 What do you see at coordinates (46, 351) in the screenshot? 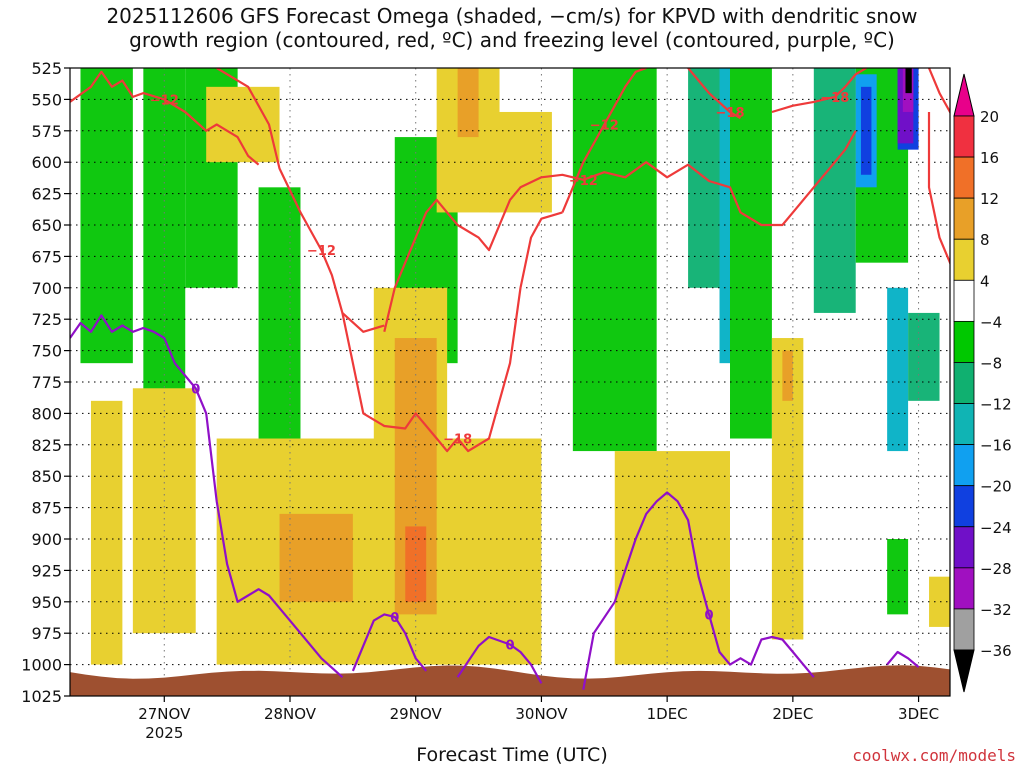
I see `y-tick-label-9: 750` at bounding box center [46, 351].